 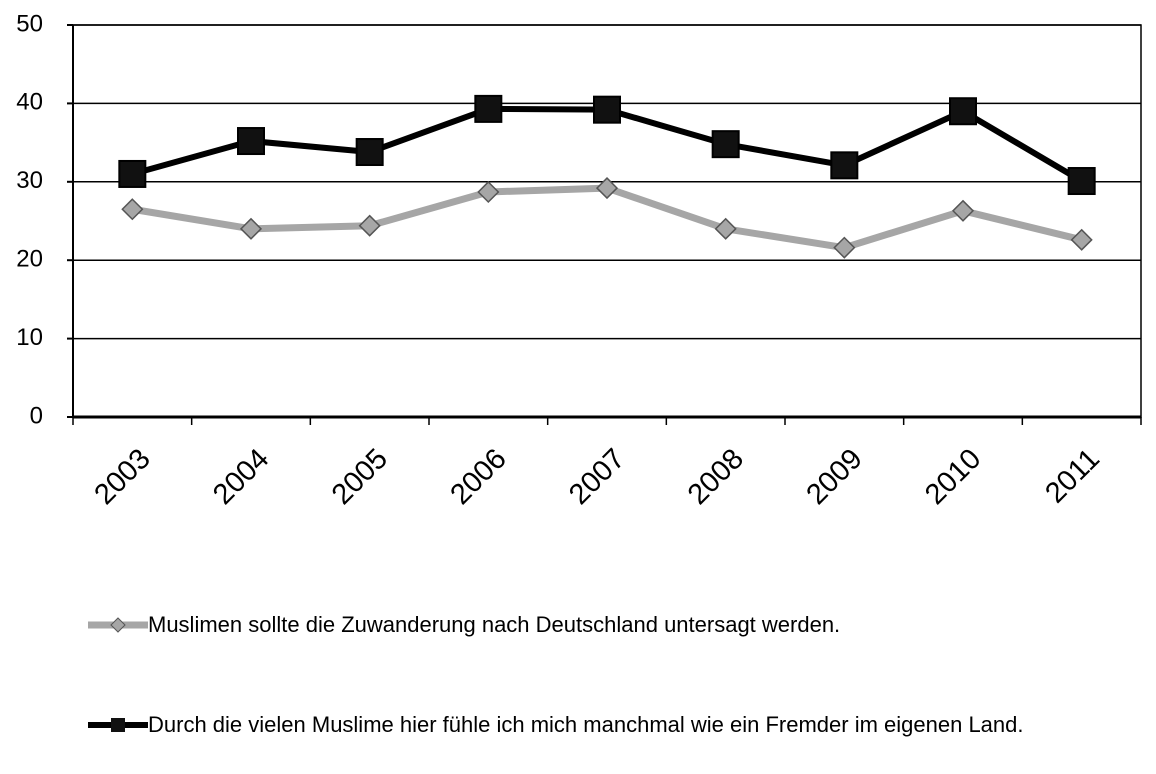 I want to click on x-tick-label: 2003, so click(x=122, y=477).